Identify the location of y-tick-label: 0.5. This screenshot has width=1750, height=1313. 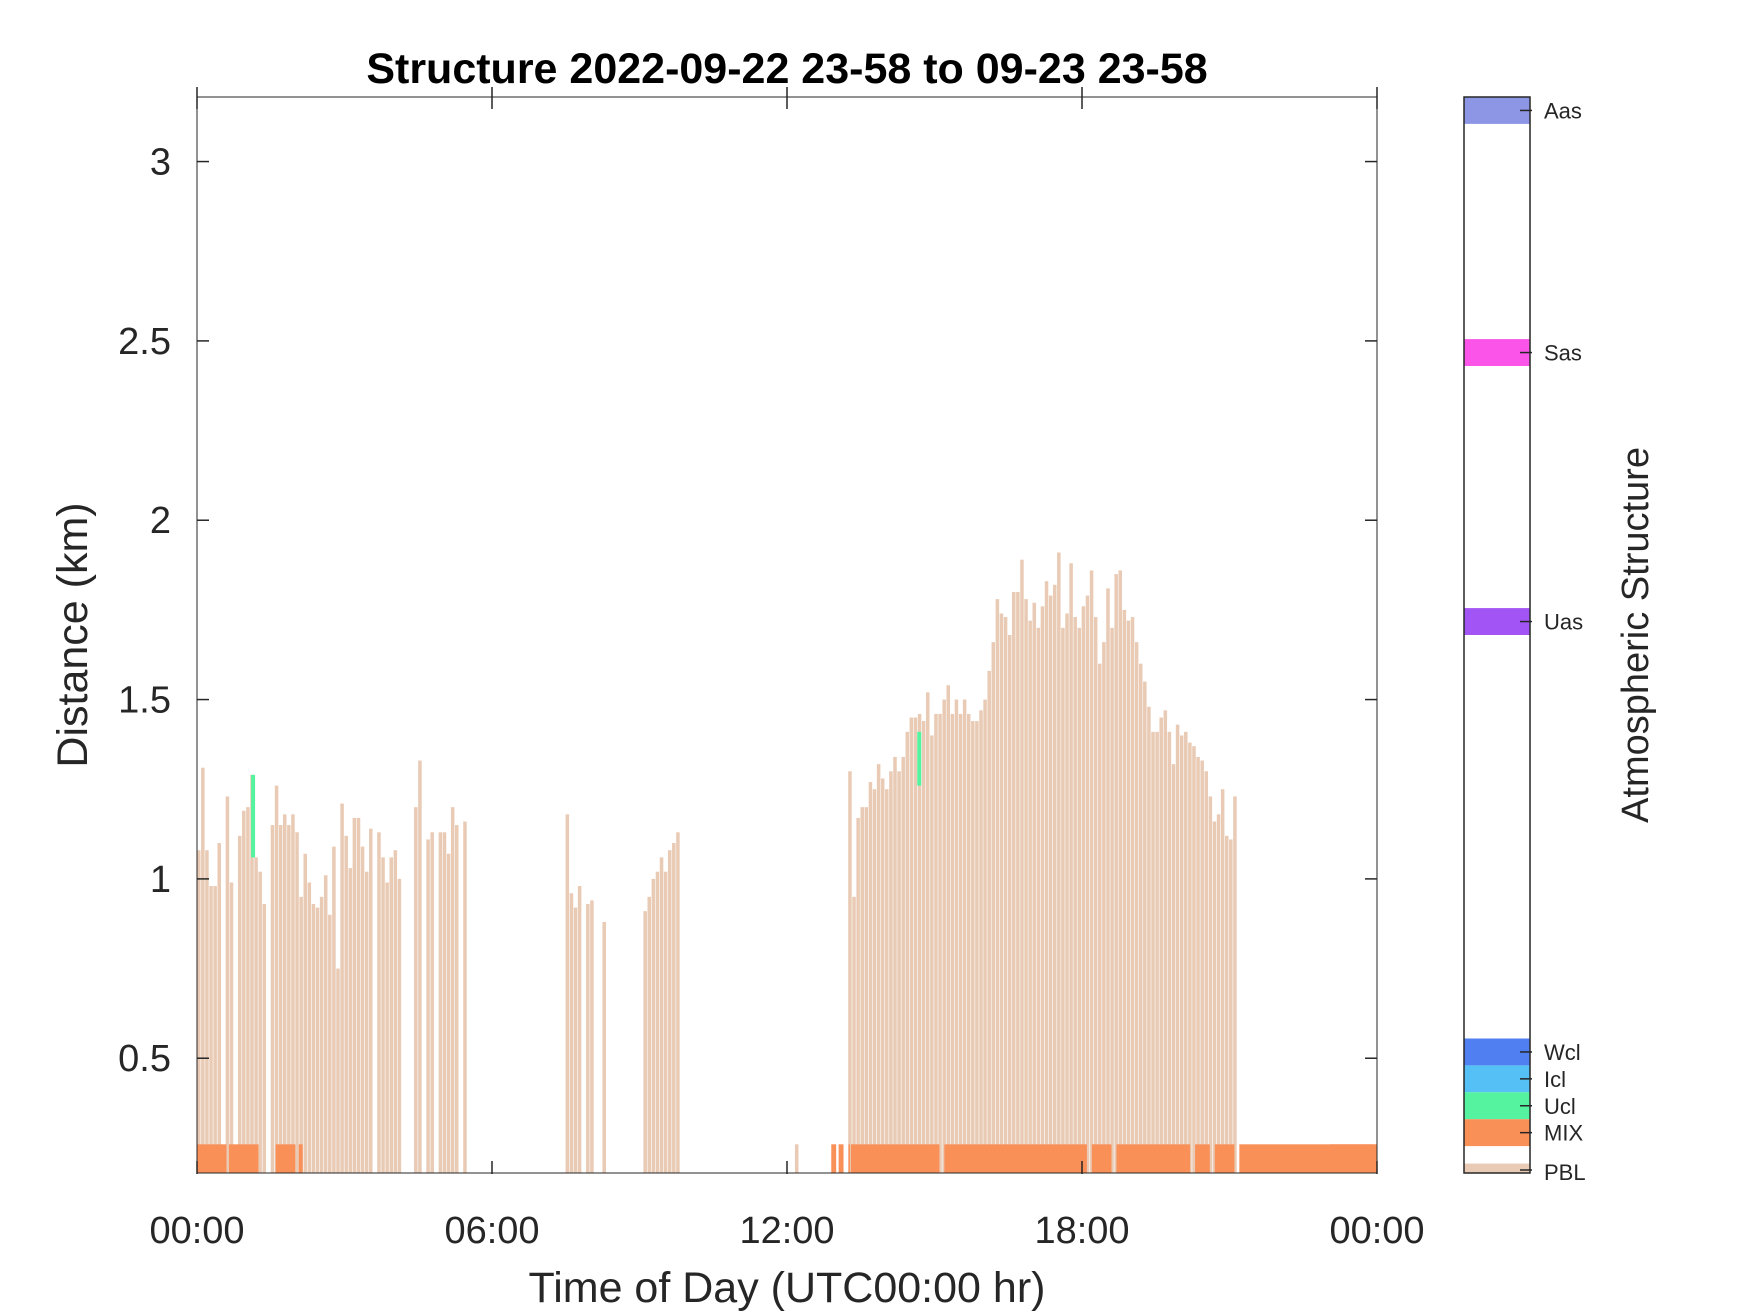
(144, 1059).